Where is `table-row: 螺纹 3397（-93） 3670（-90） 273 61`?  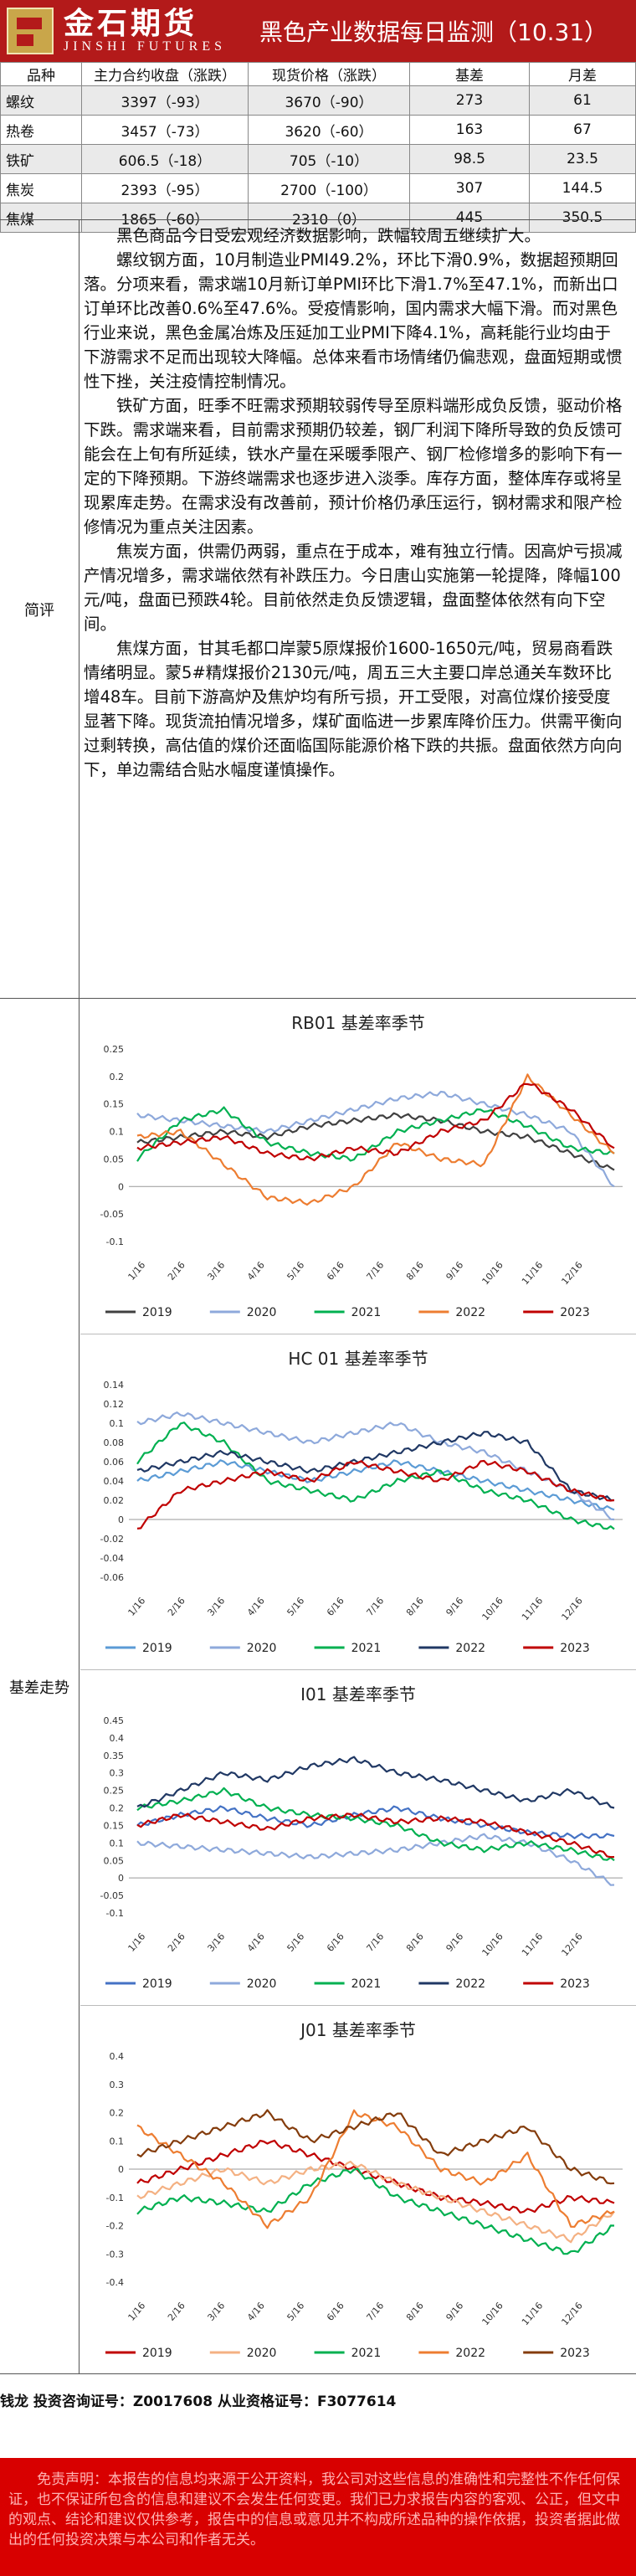
table-row: 螺纹 3397（-93） 3670（-90） 273 61 is located at coordinates (318, 101).